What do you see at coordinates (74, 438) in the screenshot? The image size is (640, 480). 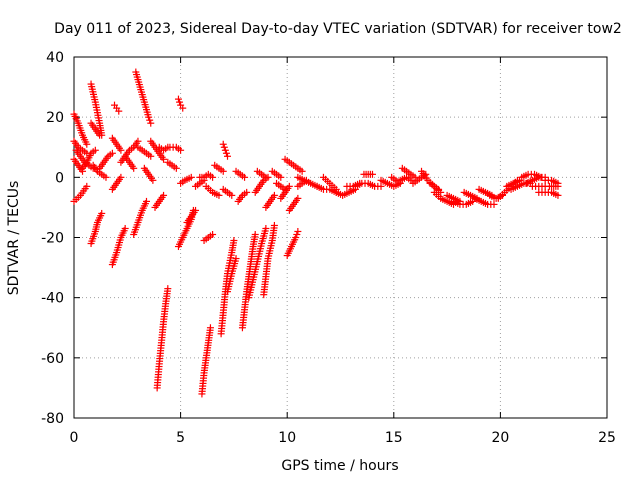 I see `x-tick-label: 0` at bounding box center [74, 438].